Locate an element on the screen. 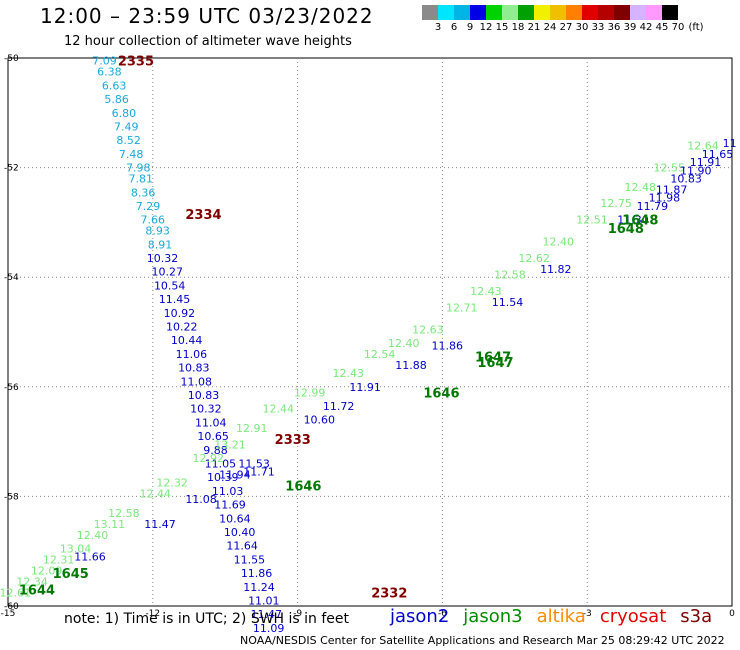 The height and width of the screenshot is (650, 740). wave-height-label: 10.54 is located at coordinates (170, 285).